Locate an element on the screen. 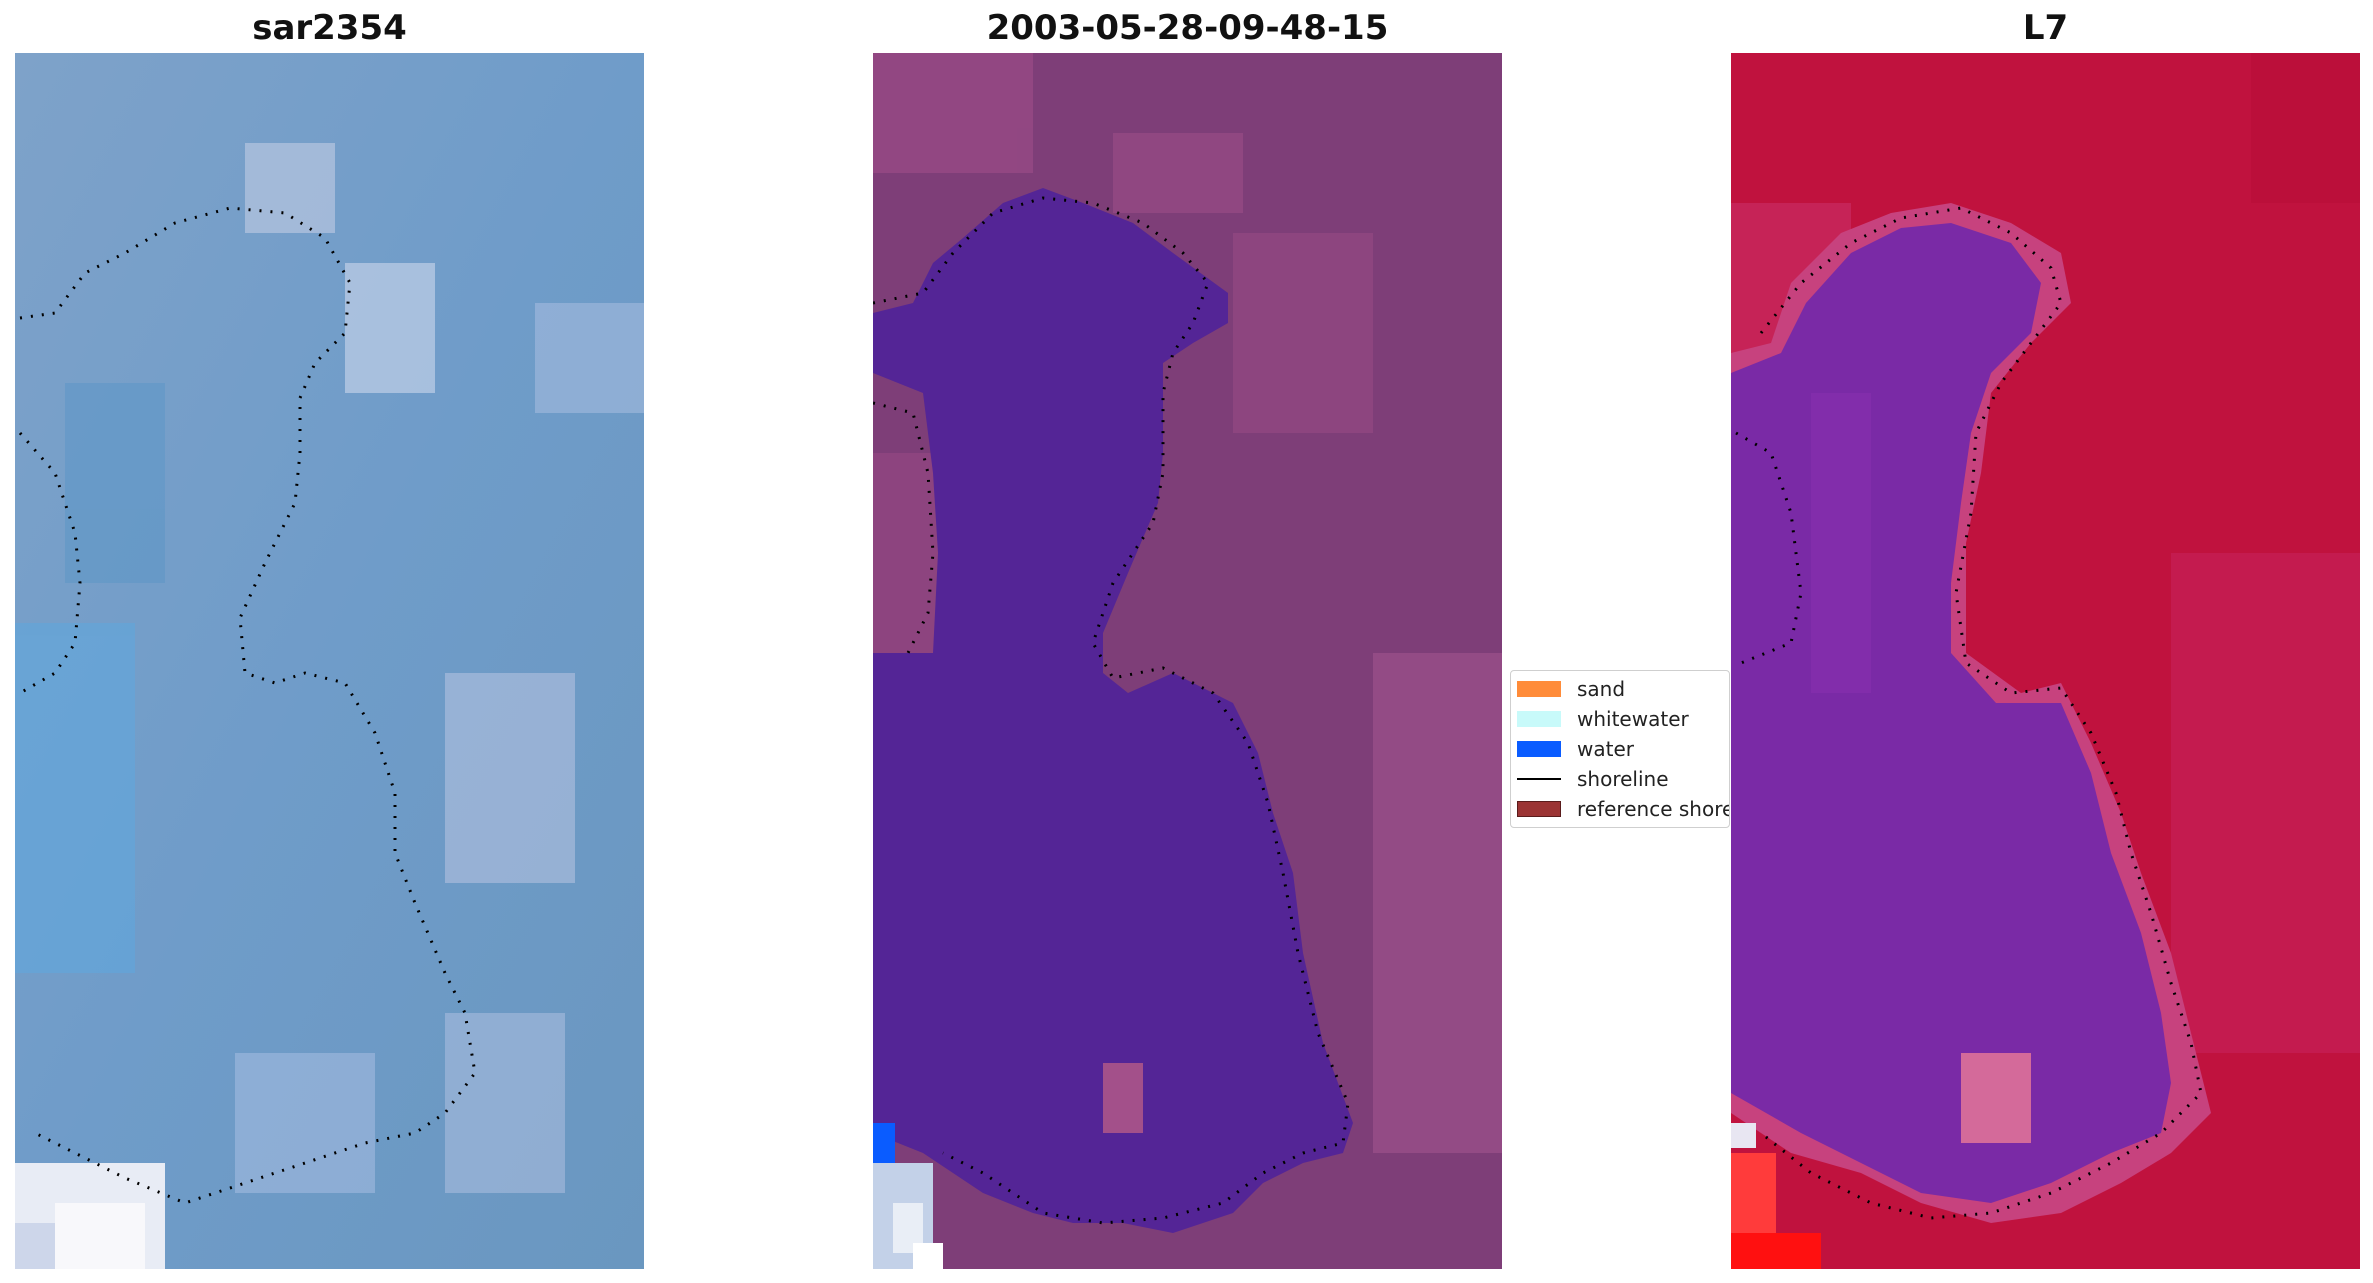 This screenshot has width=2373, height=1283. legend-label-sand: sand is located at coordinates (1601, 689).